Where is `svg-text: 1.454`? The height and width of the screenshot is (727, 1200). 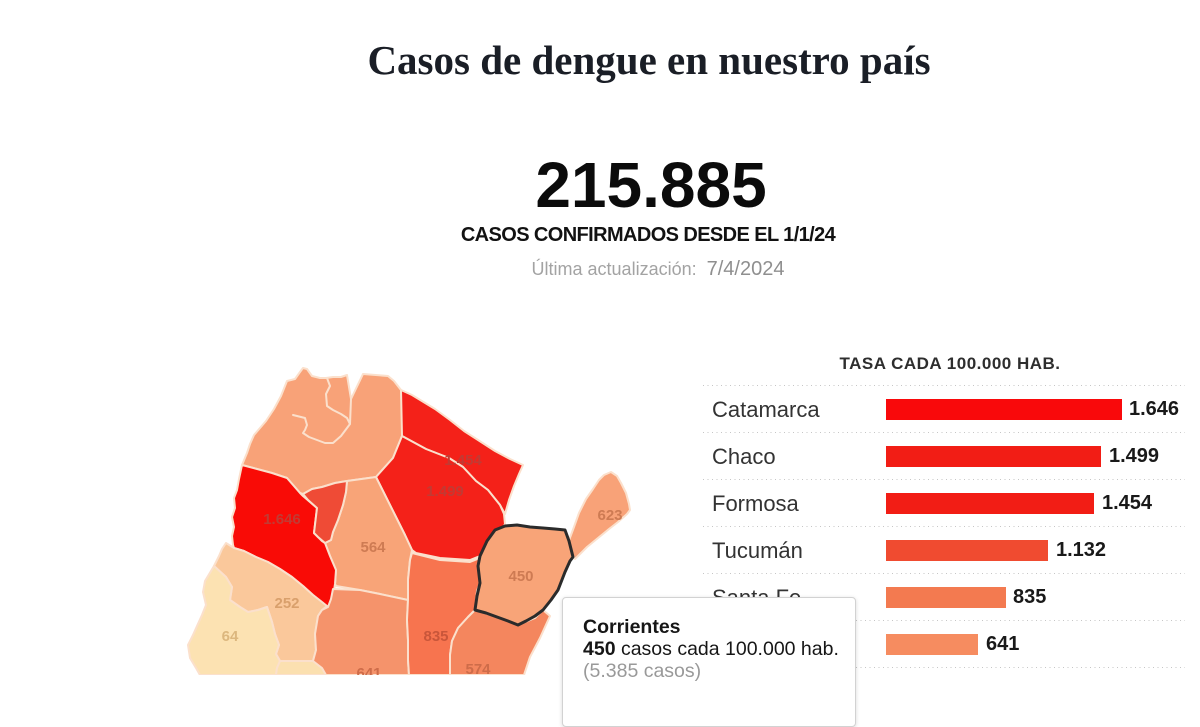 svg-text: 1.454 is located at coordinates (463, 460).